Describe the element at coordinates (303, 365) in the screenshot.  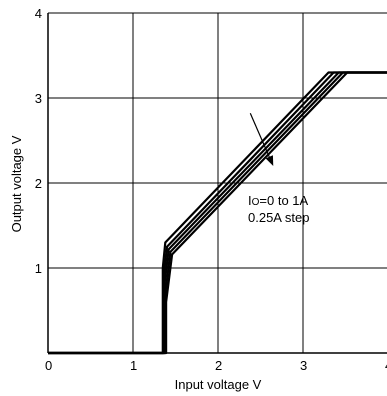
I see `x-tick-label: 3` at that location.